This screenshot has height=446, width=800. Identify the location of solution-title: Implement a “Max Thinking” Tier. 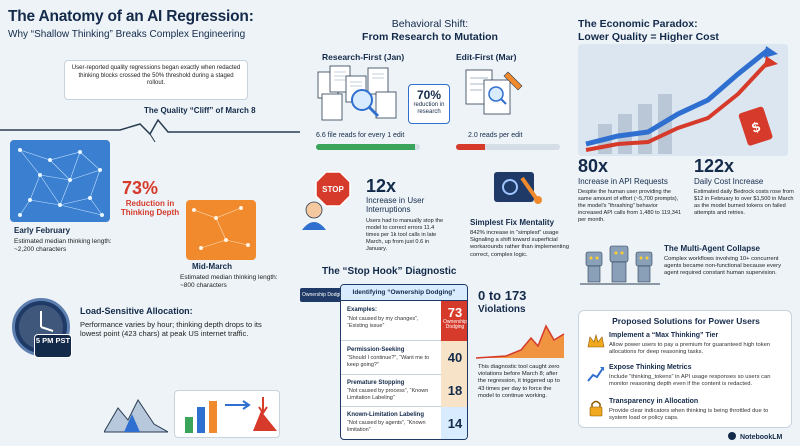
(664, 335).